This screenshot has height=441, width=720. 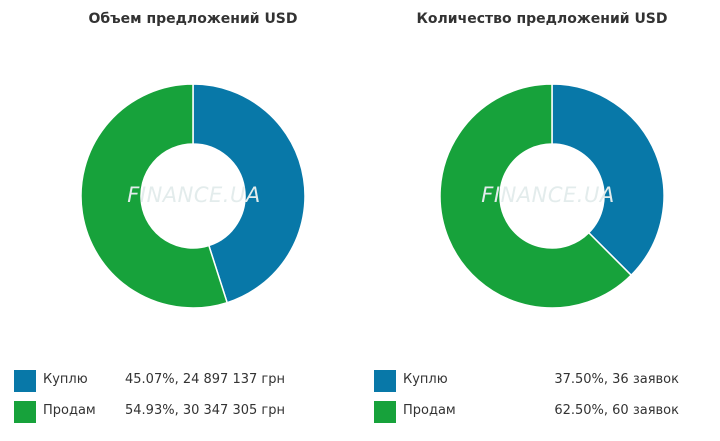 I want to click on chart-title: Количество предложений USD, so click(x=542, y=19).